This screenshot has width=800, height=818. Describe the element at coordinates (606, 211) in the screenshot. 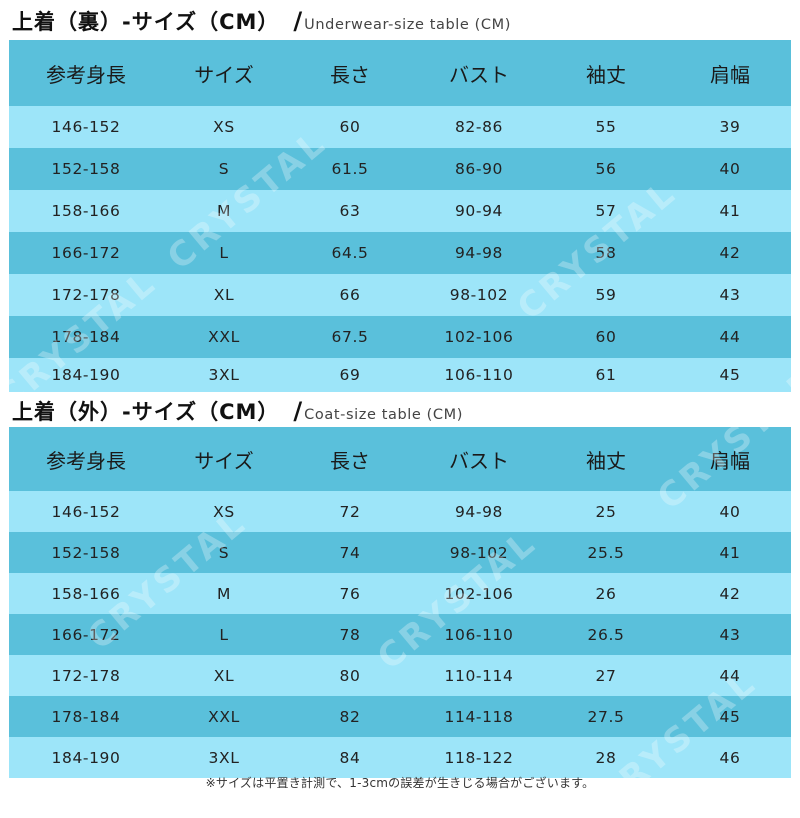

I see `cell-sleeve: 57` at that location.